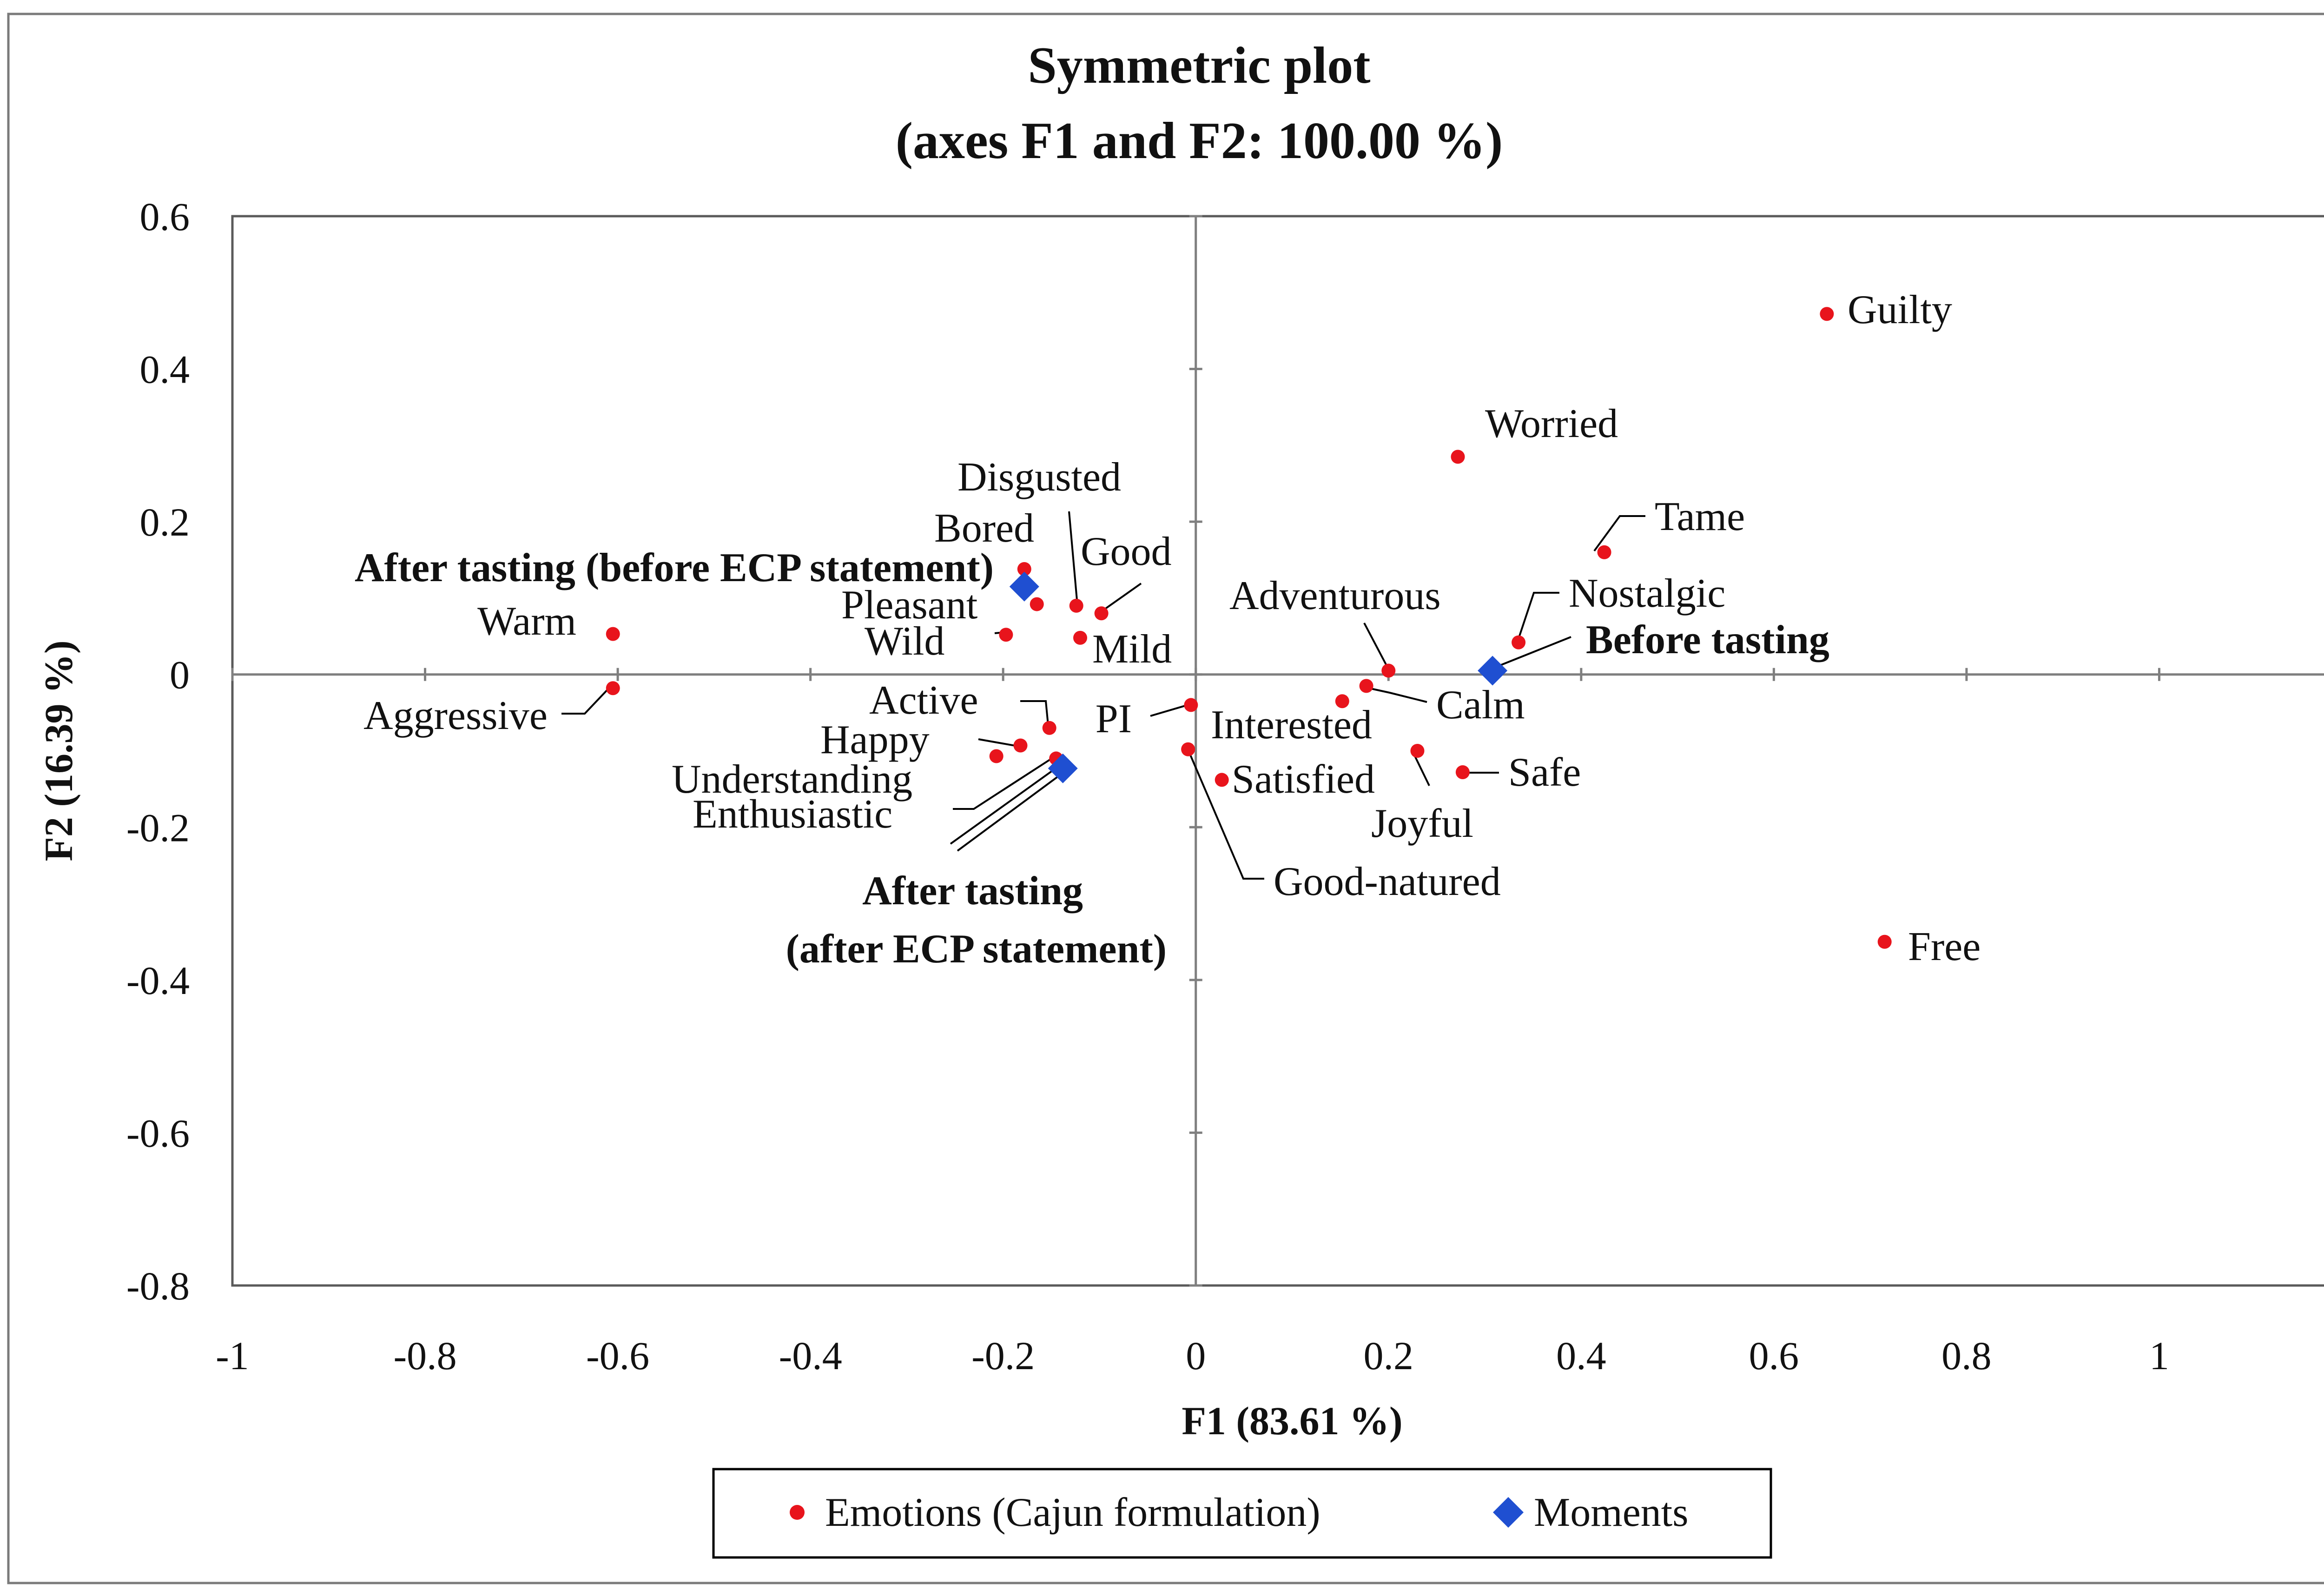 This screenshot has width=2324, height=1590. Describe the element at coordinates (1114, 719) in the screenshot. I see `point-label-pi: PI` at that location.